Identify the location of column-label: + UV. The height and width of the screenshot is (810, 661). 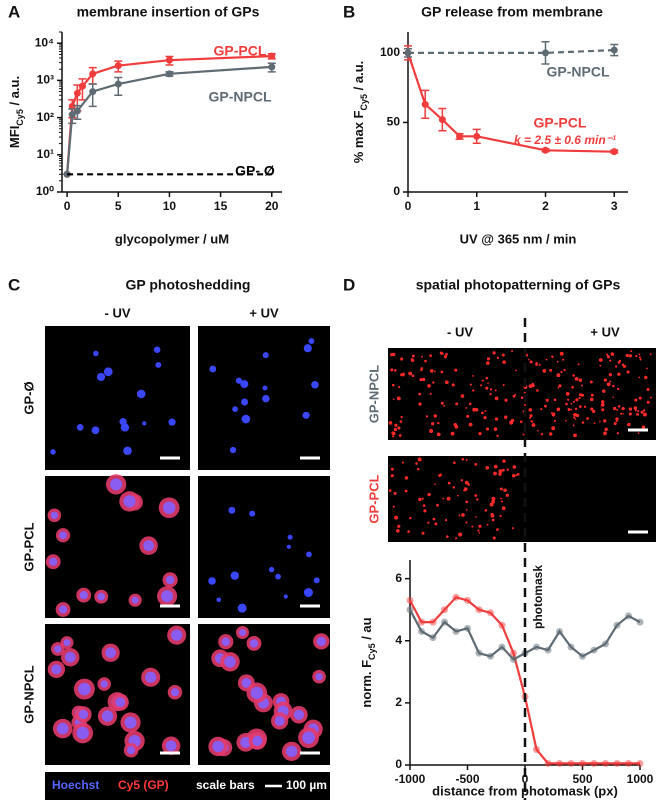
(264, 312).